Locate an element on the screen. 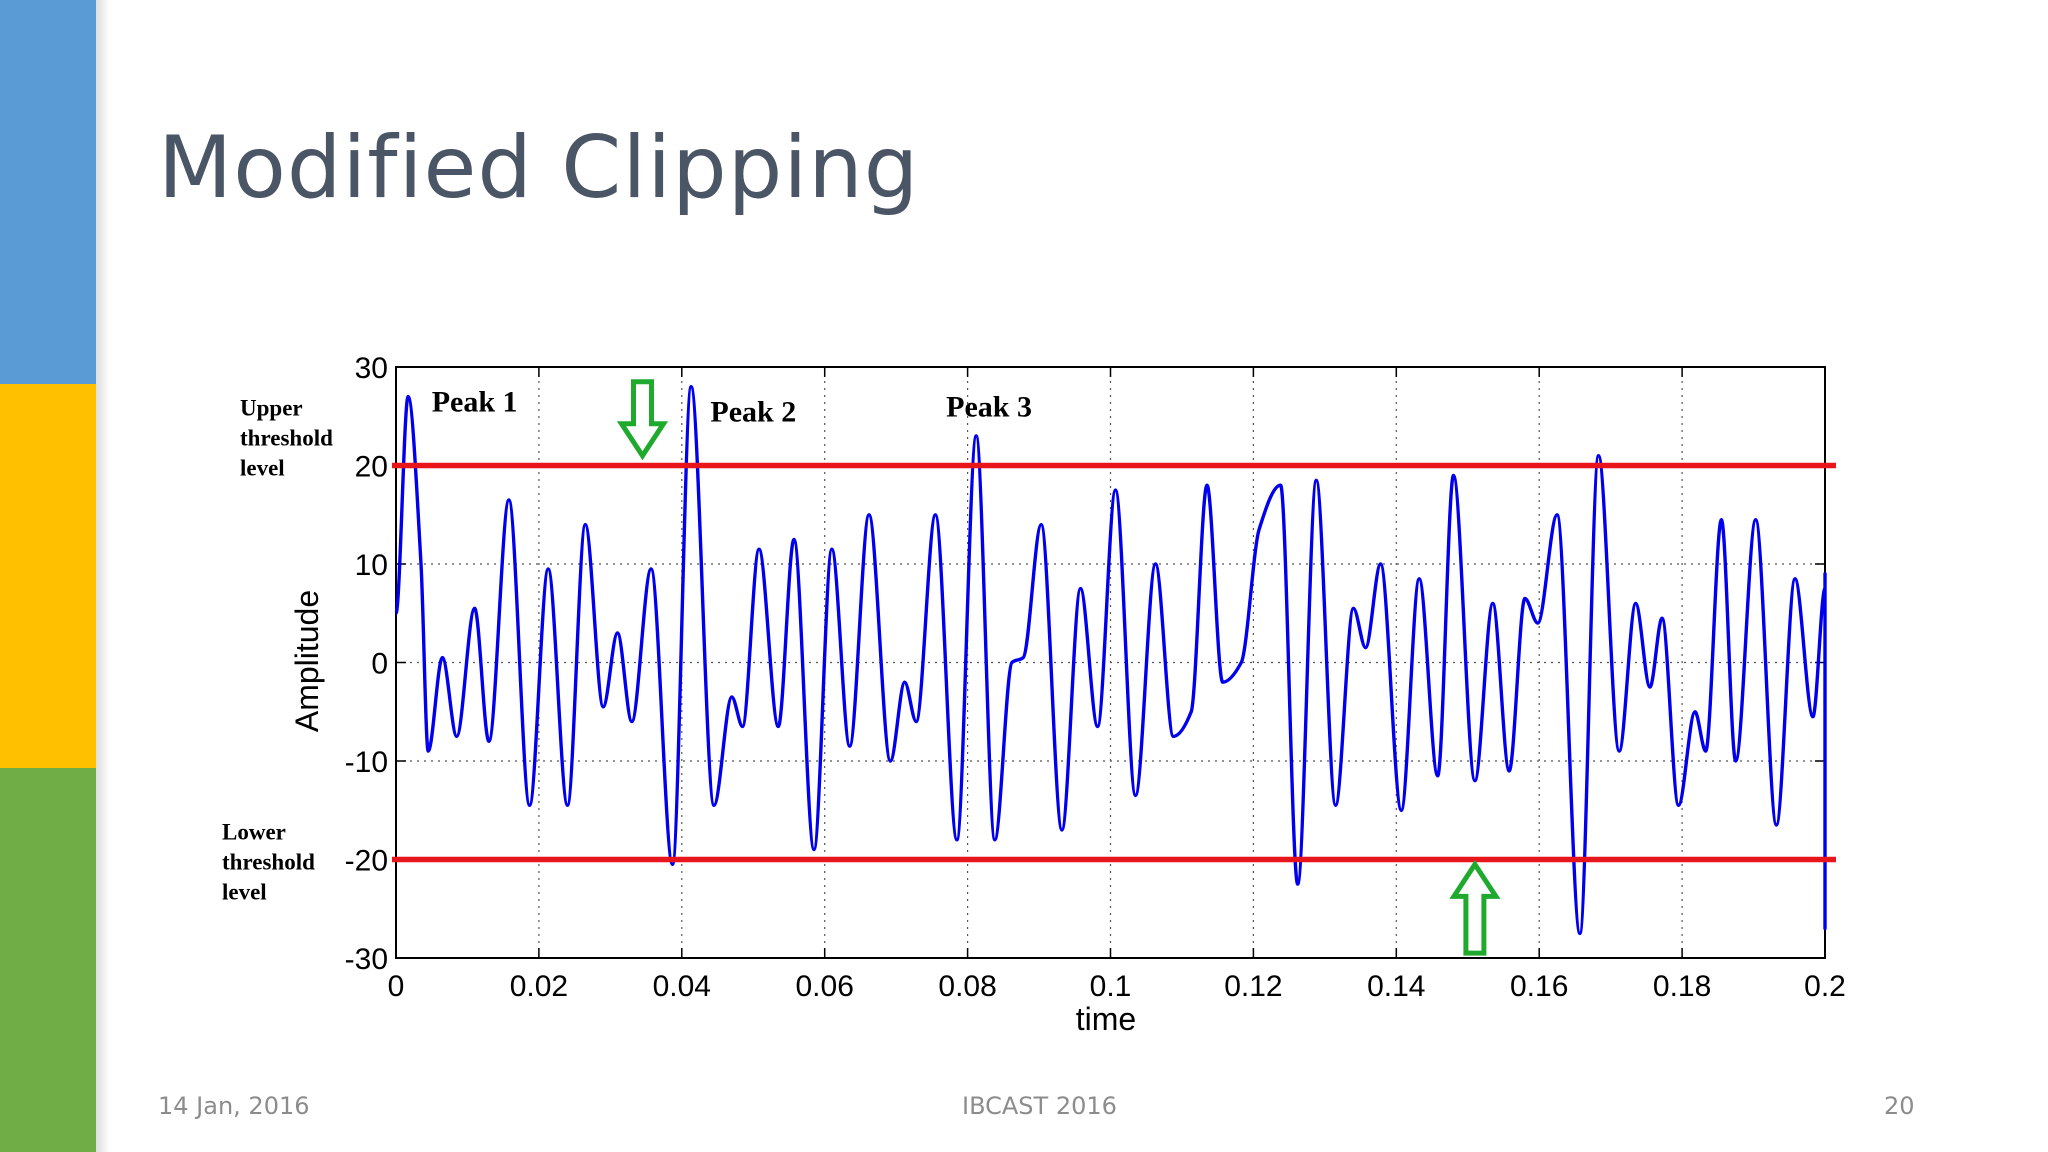 The width and height of the screenshot is (2048, 1152). arrow-down-icon is located at coordinates (642, 420).